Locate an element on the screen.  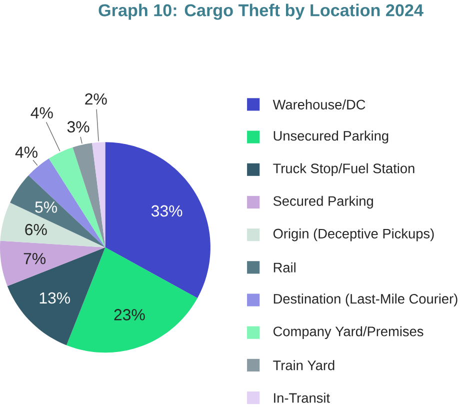
data-label: 13% is located at coordinates (55, 298).